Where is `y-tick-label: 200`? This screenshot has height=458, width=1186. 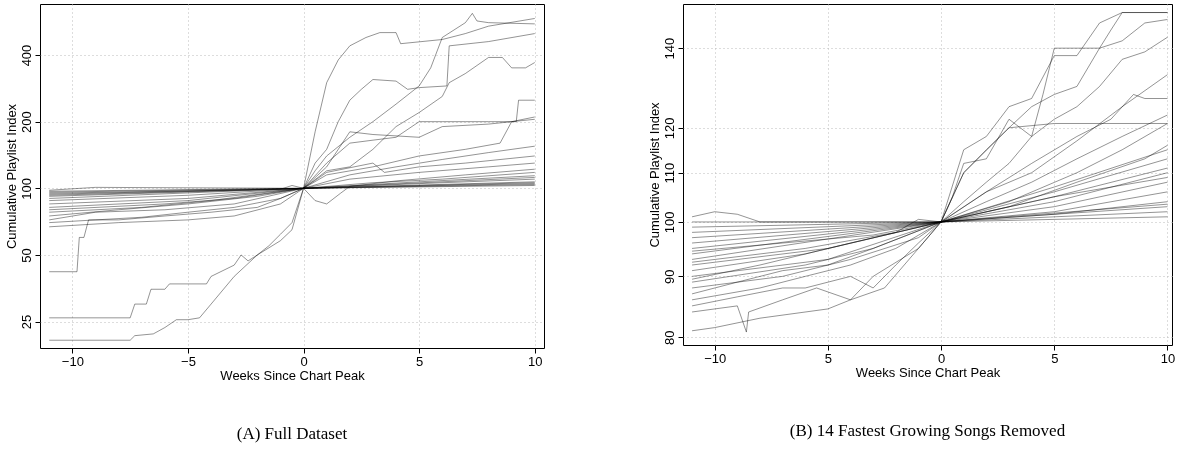 y-tick-label: 200 is located at coordinates (26, 122).